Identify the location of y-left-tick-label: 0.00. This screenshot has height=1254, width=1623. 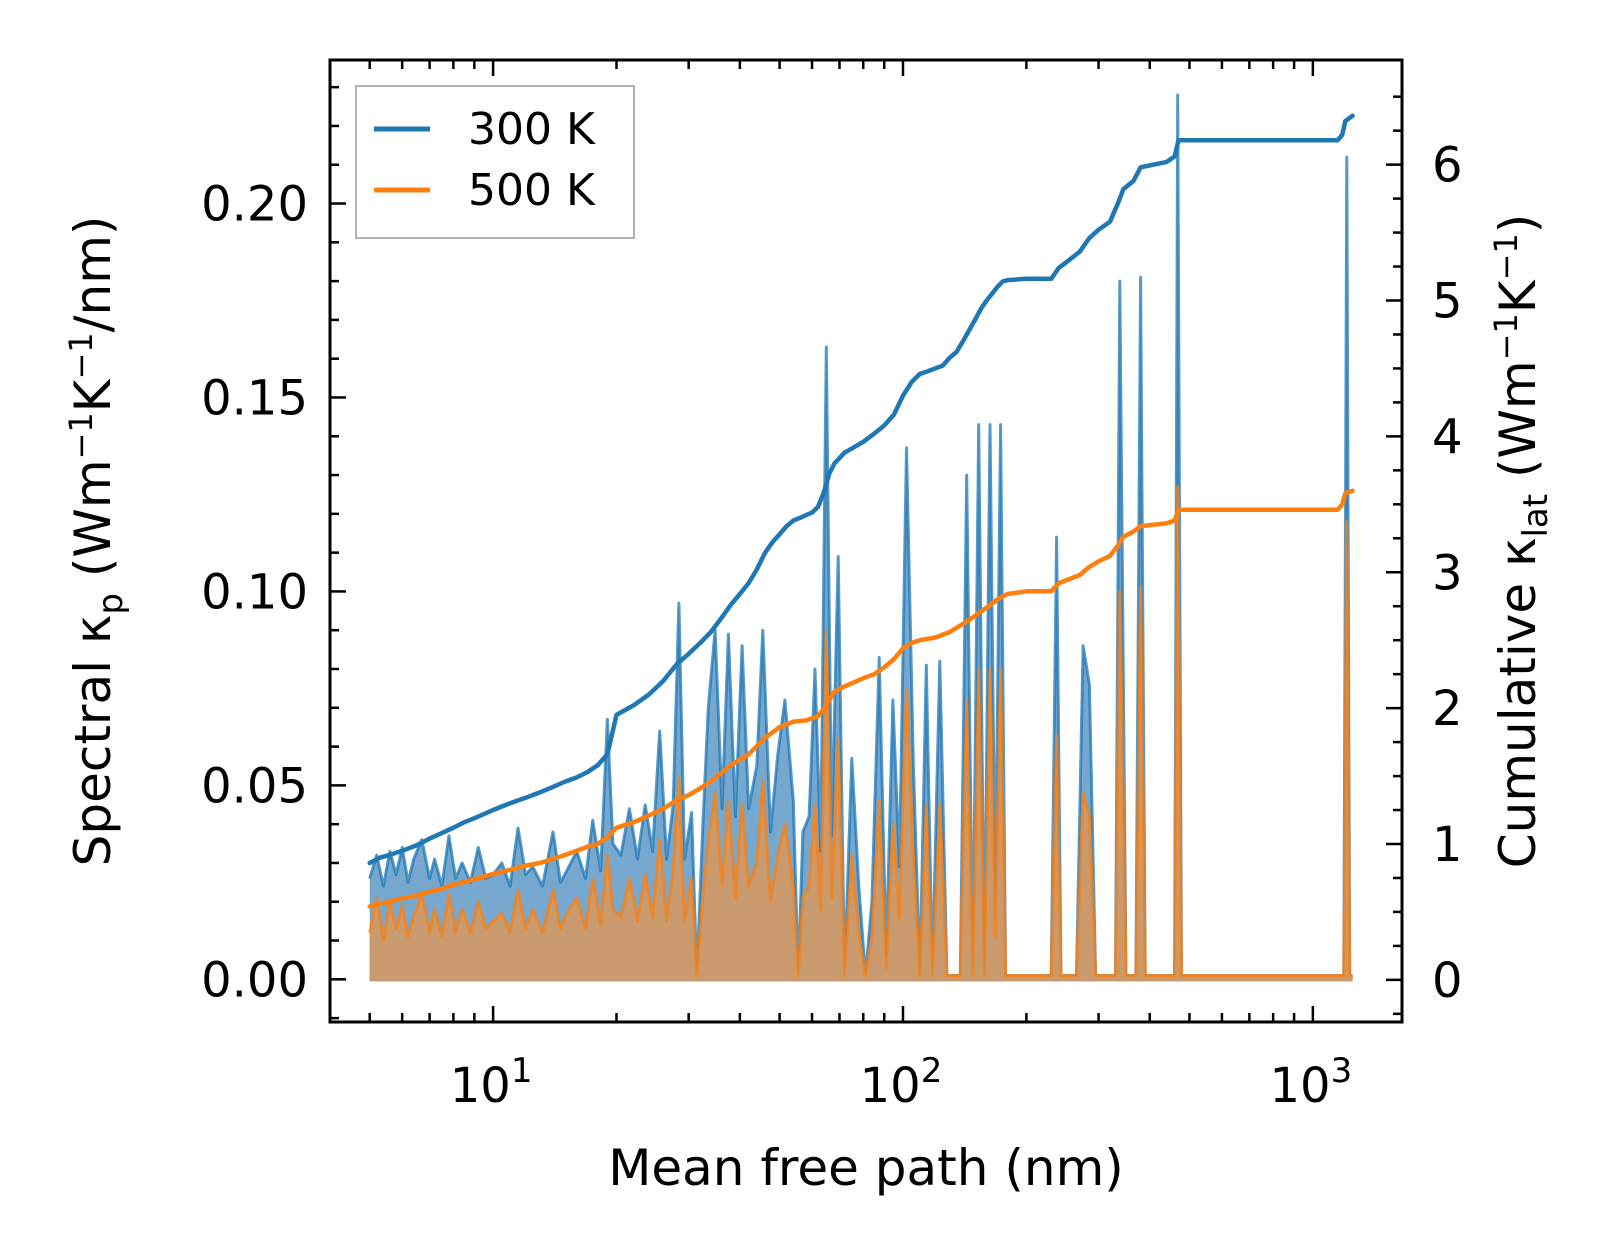
(254, 980).